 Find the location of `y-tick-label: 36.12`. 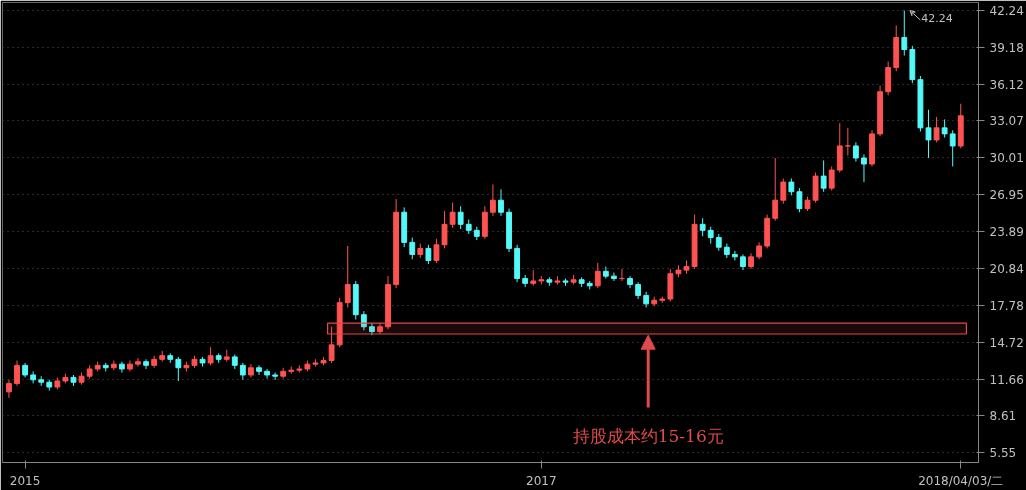

y-tick-label: 36.12 is located at coordinates (1006, 84).